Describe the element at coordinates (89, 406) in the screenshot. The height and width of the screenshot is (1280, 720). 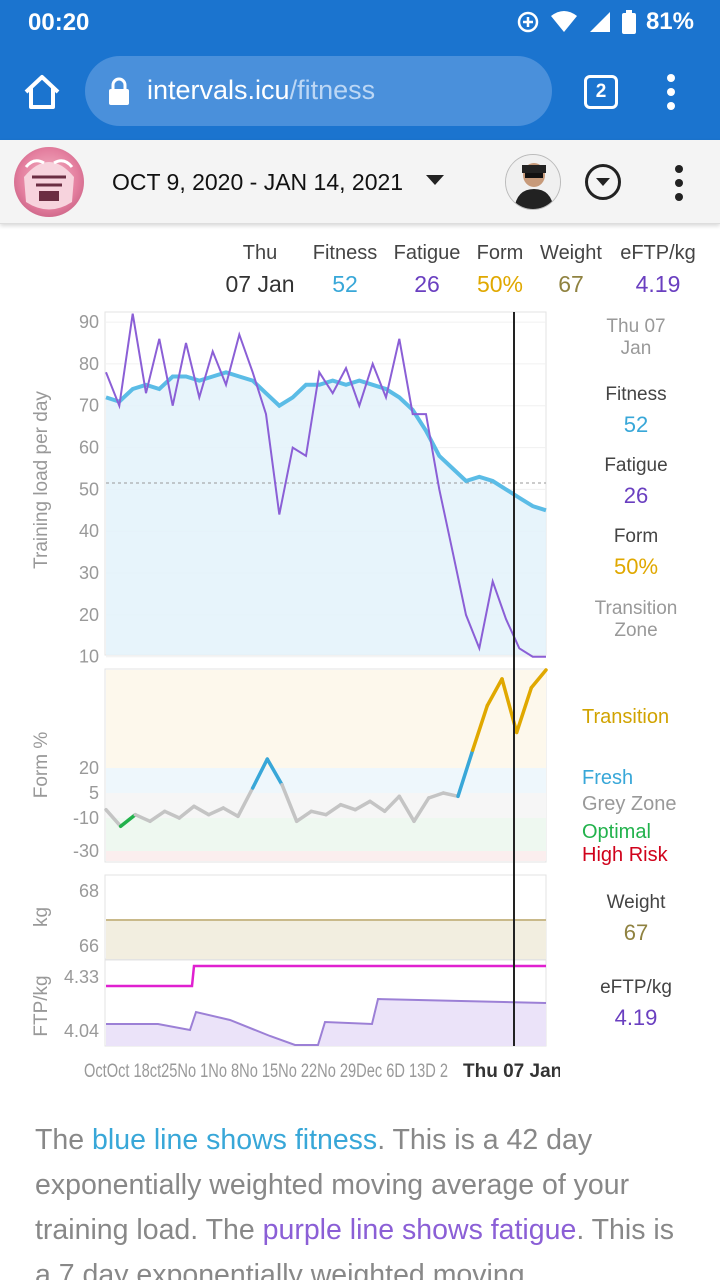
I see `fitness-y-tick: 70` at that location.